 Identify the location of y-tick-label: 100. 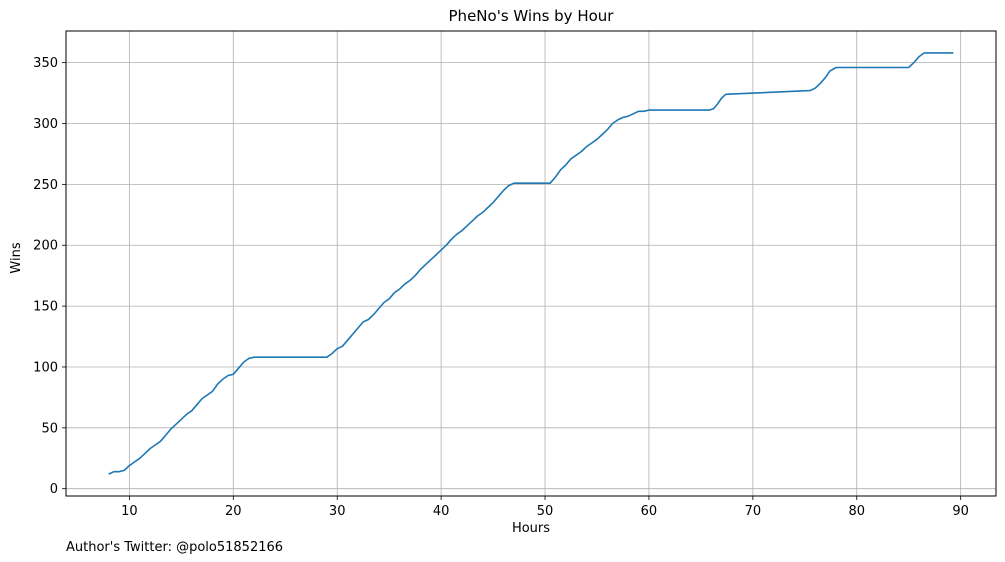
(45, 367).